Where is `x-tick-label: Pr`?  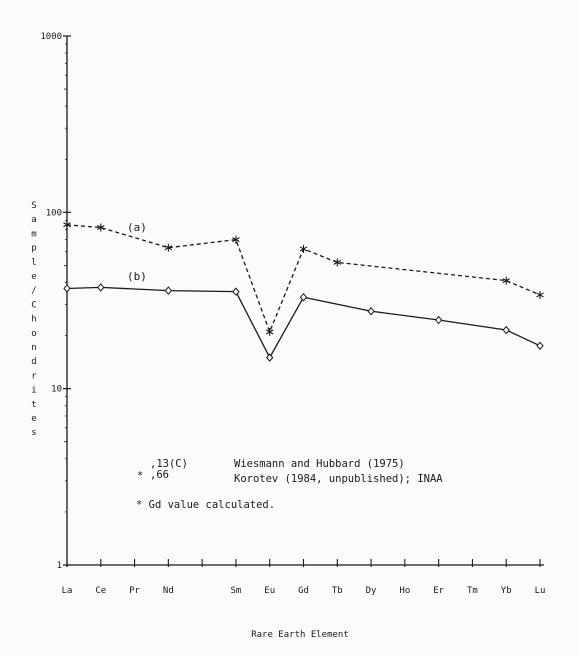
x-tick-label: Pr is located at coordinates (134, 591).